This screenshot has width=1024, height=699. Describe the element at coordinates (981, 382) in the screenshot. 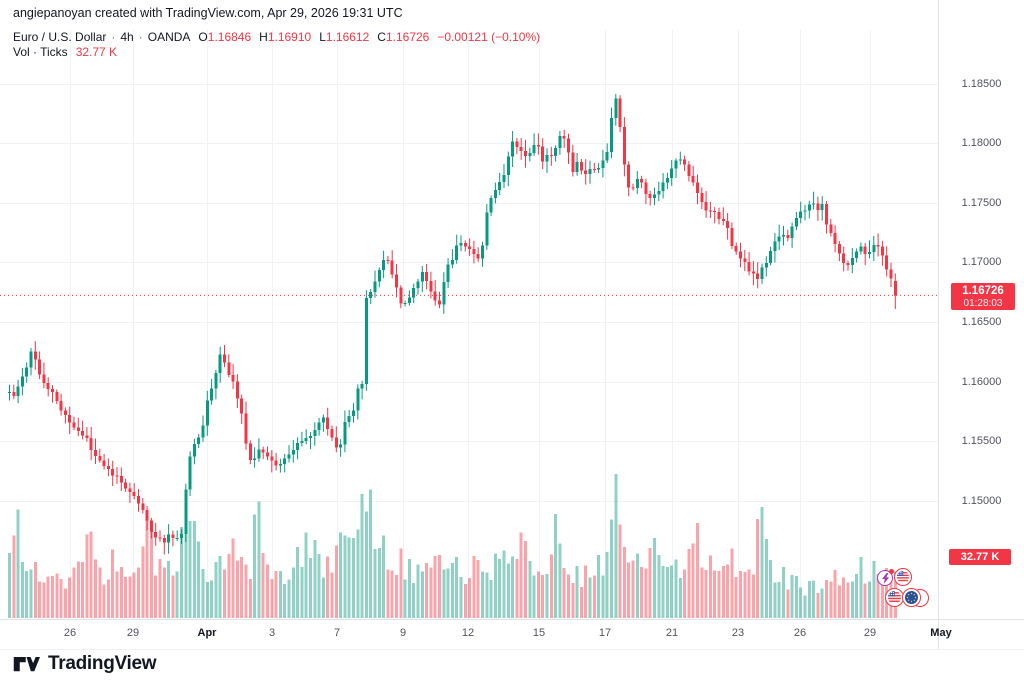

I see `price-axis-label: 1.16000` at that location.